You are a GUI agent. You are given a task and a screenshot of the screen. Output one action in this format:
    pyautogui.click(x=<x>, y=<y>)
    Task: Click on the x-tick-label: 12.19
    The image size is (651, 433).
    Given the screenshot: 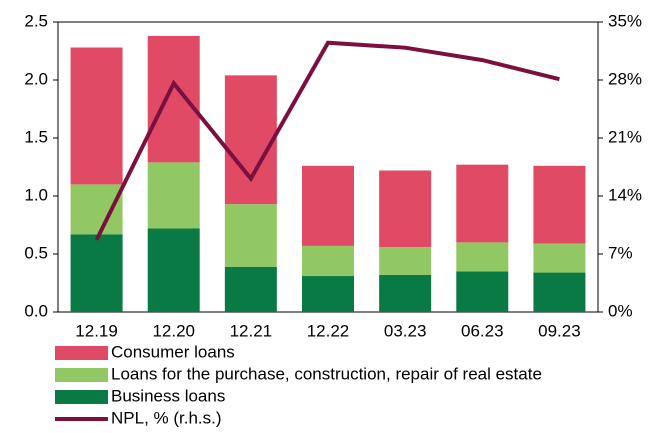 What is the action you would take?
    pyautogui.click(x=96, y=330)
    